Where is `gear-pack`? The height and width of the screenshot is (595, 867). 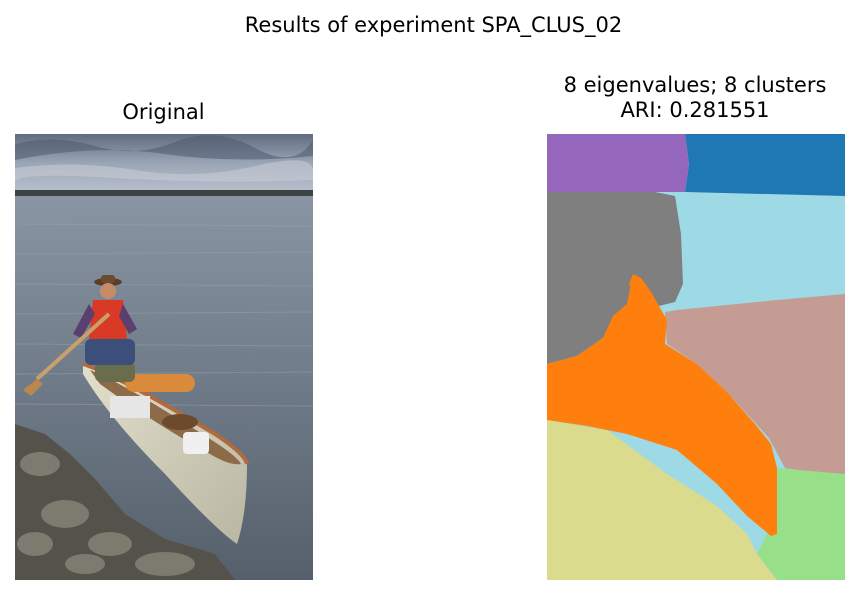
gear-pack is located at coordinates (115, 372).